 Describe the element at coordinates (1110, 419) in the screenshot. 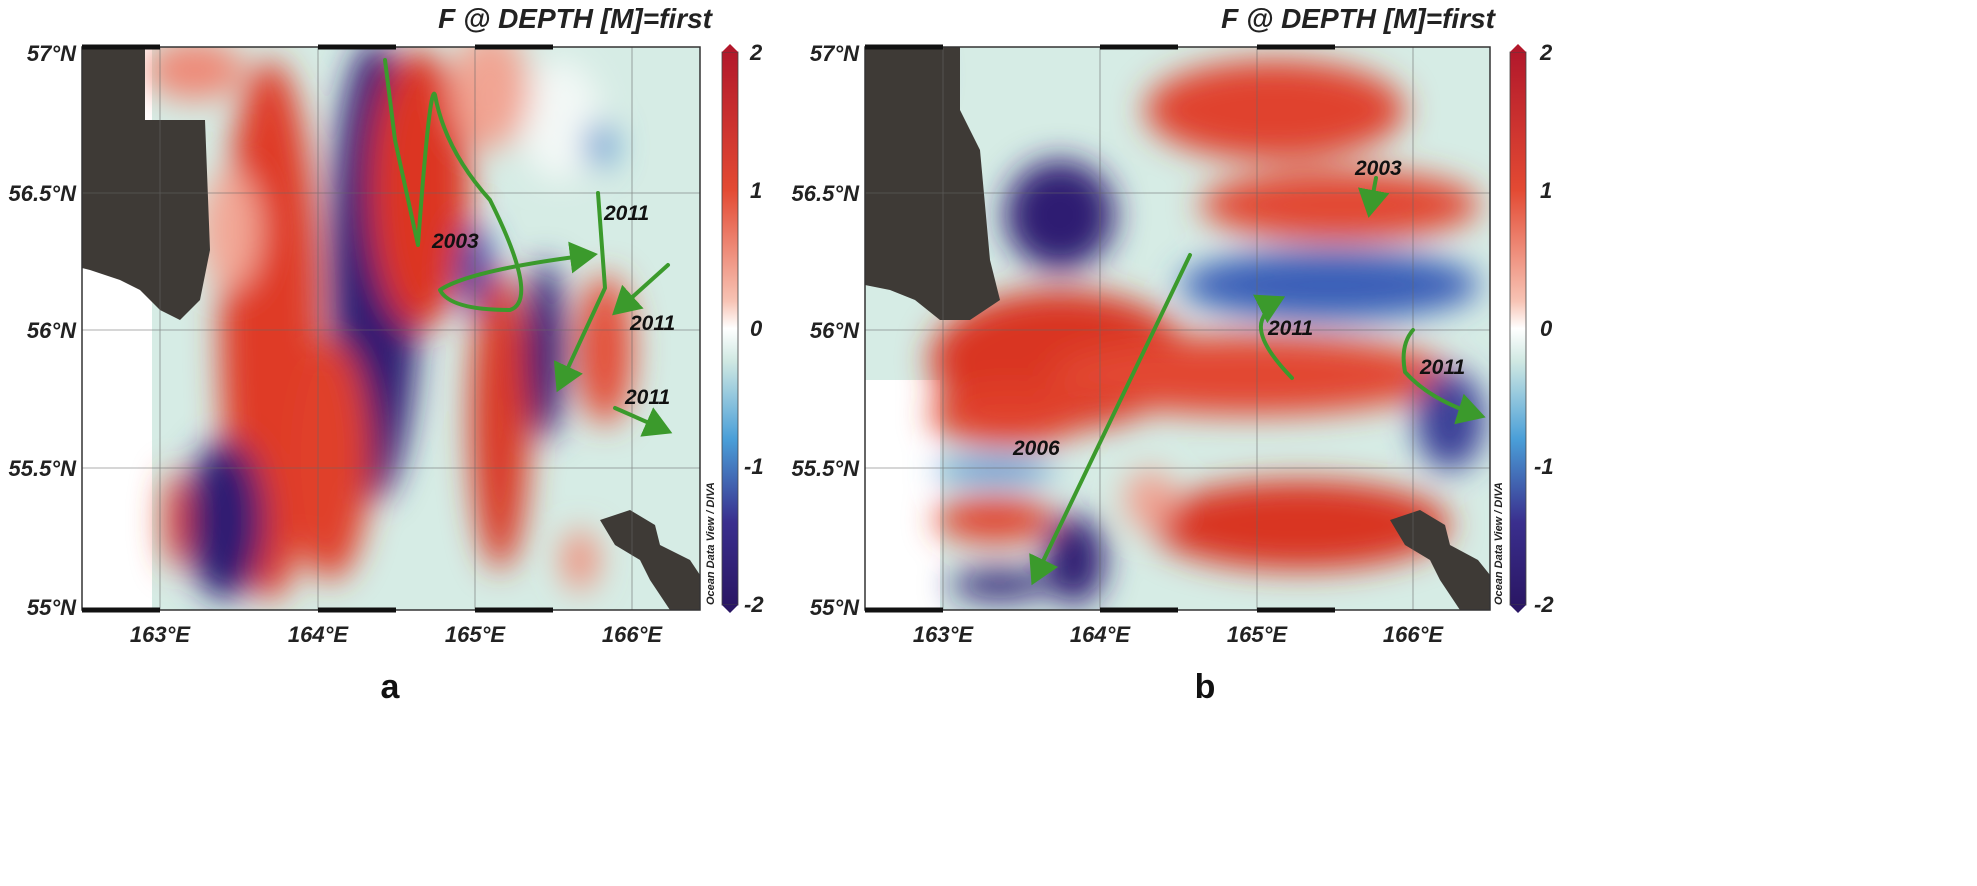

I see `track-2006` at that location.